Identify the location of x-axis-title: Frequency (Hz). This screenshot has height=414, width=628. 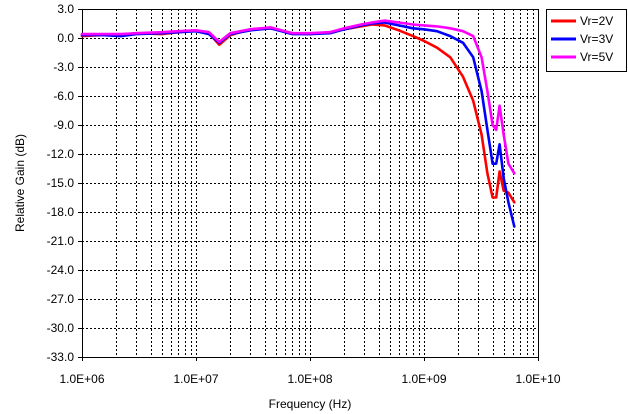
(310, 404).